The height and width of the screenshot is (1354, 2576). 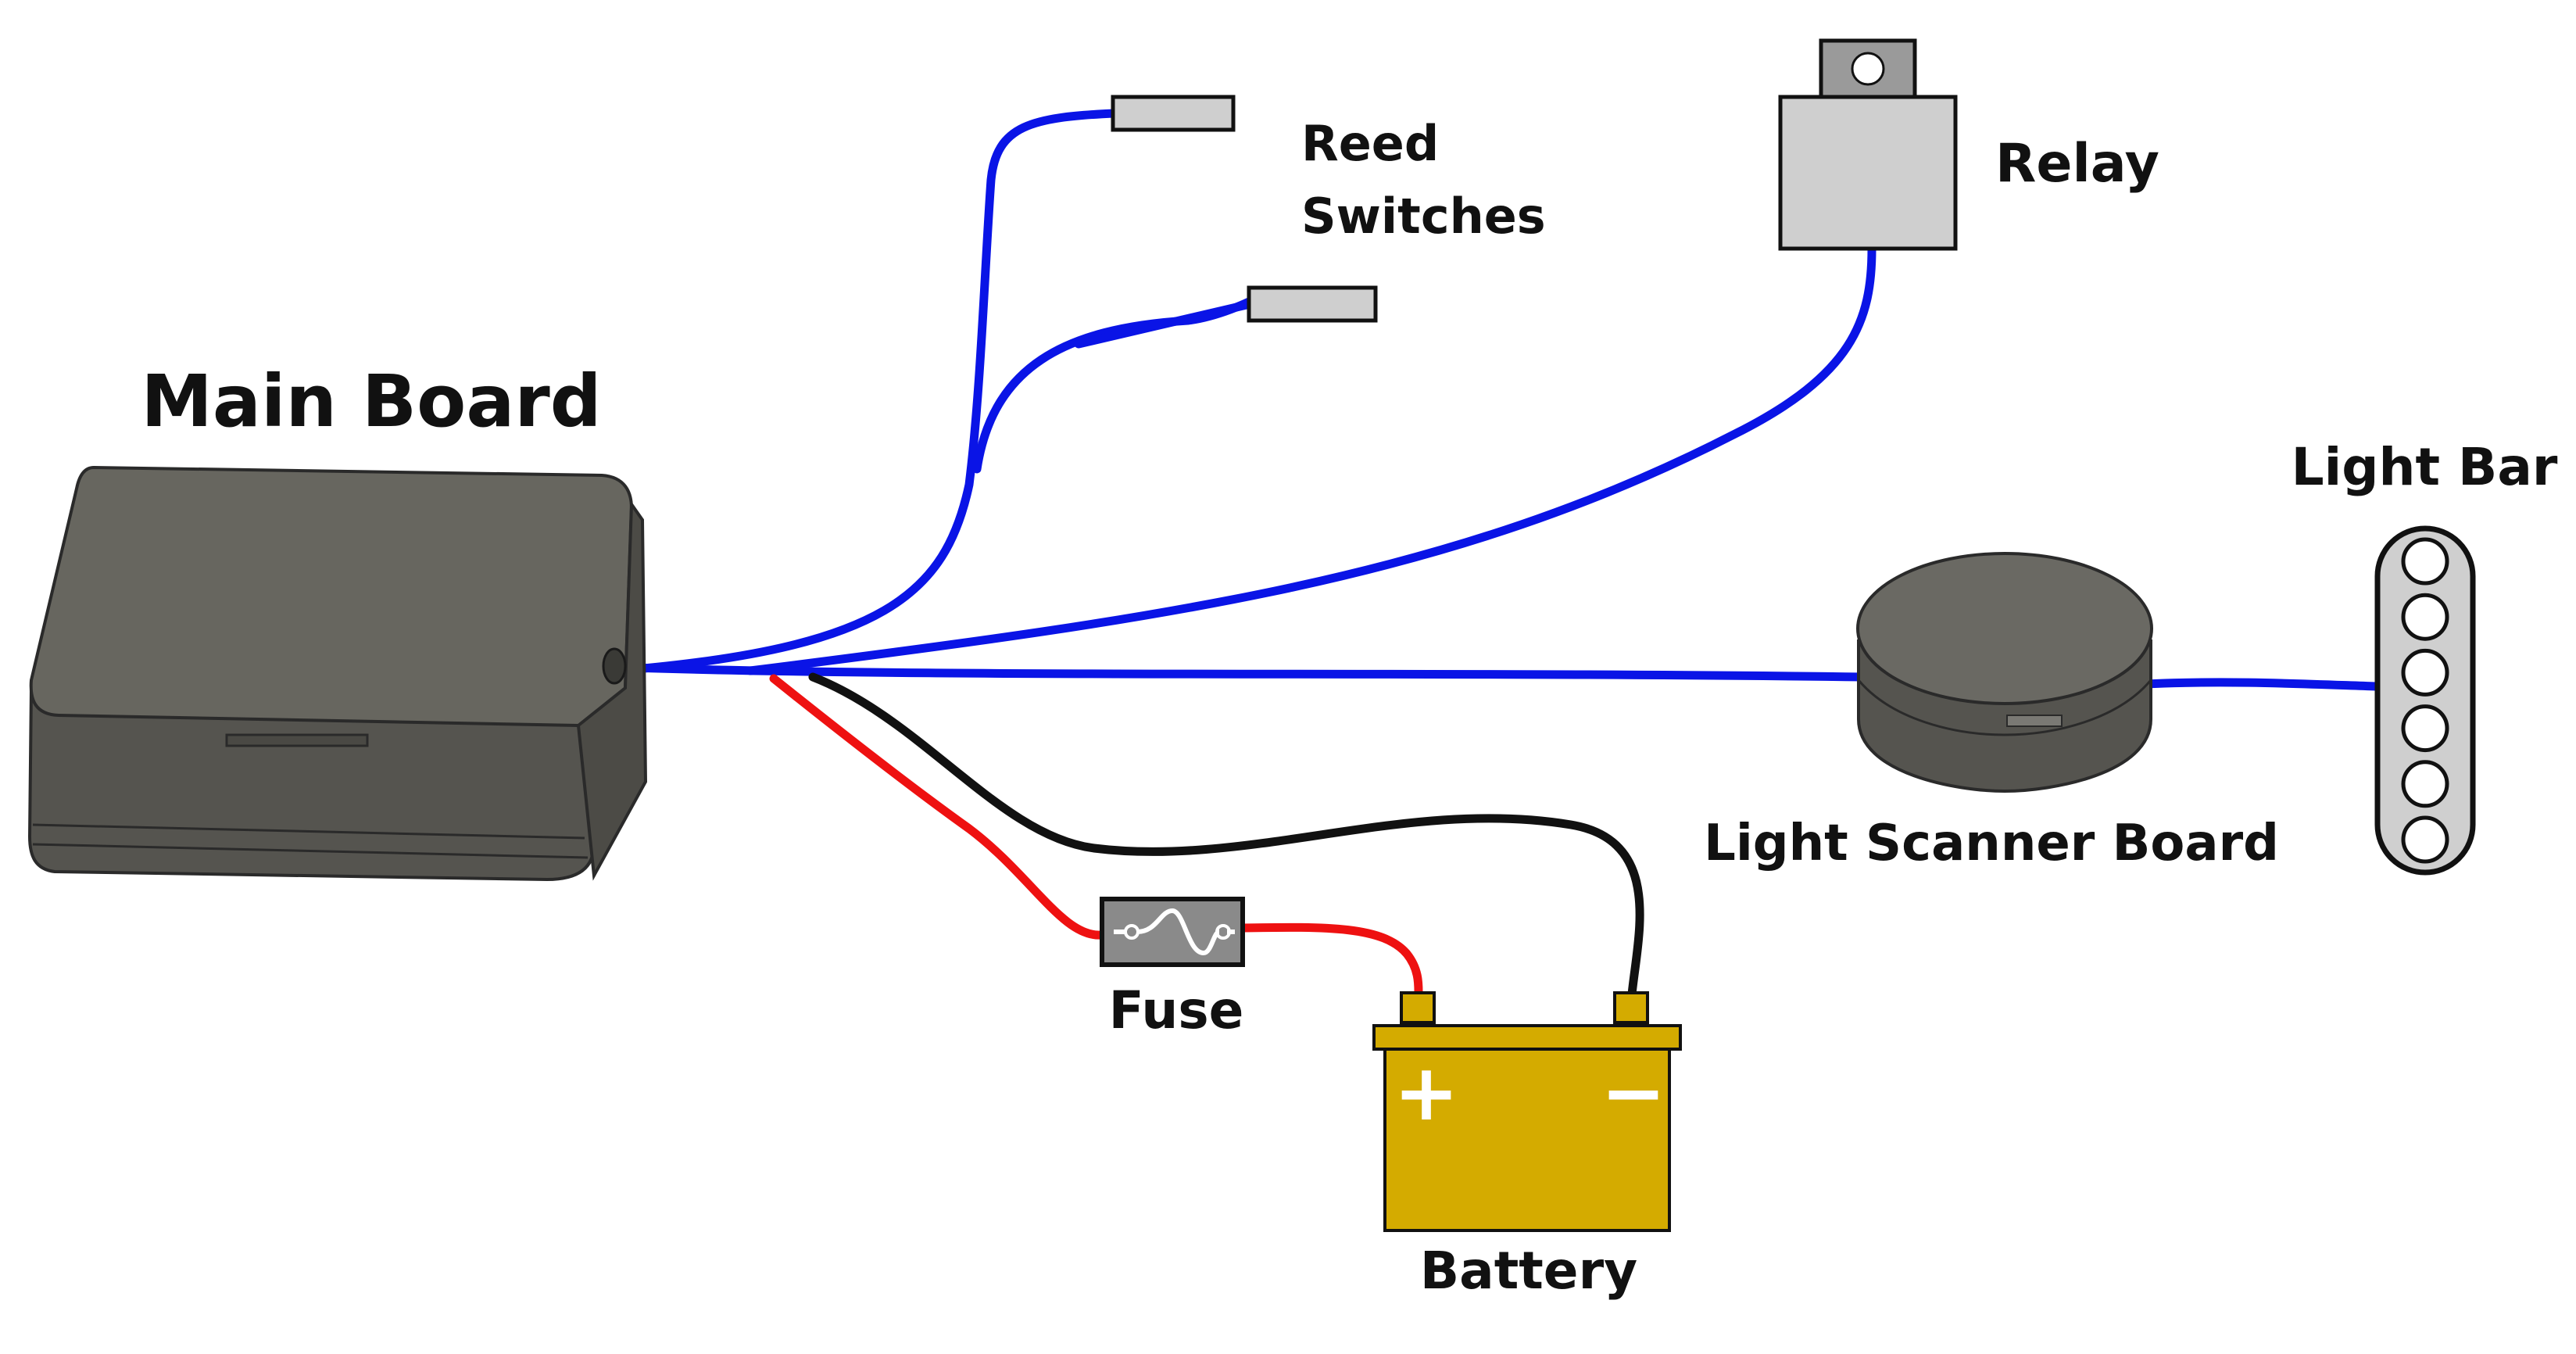 I want to click on light-scanner-top, so click(x=2004, y=628).